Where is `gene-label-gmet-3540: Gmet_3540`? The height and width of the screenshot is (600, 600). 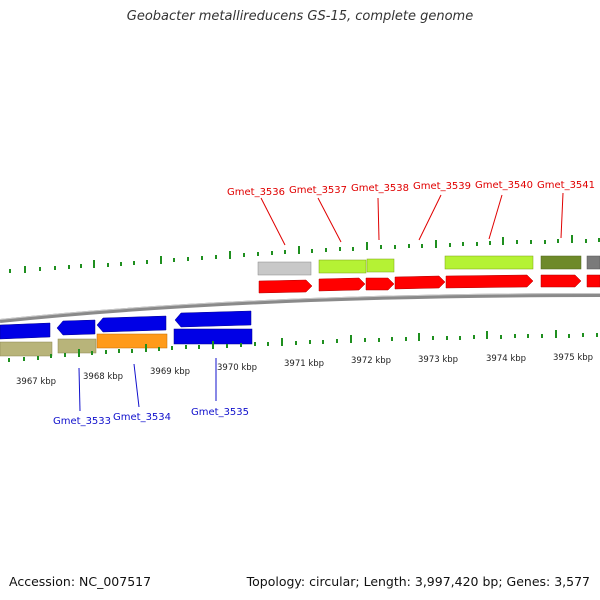
gene-label-gmet-3540: Gmet_3540 is located at coordinates (504, 185).